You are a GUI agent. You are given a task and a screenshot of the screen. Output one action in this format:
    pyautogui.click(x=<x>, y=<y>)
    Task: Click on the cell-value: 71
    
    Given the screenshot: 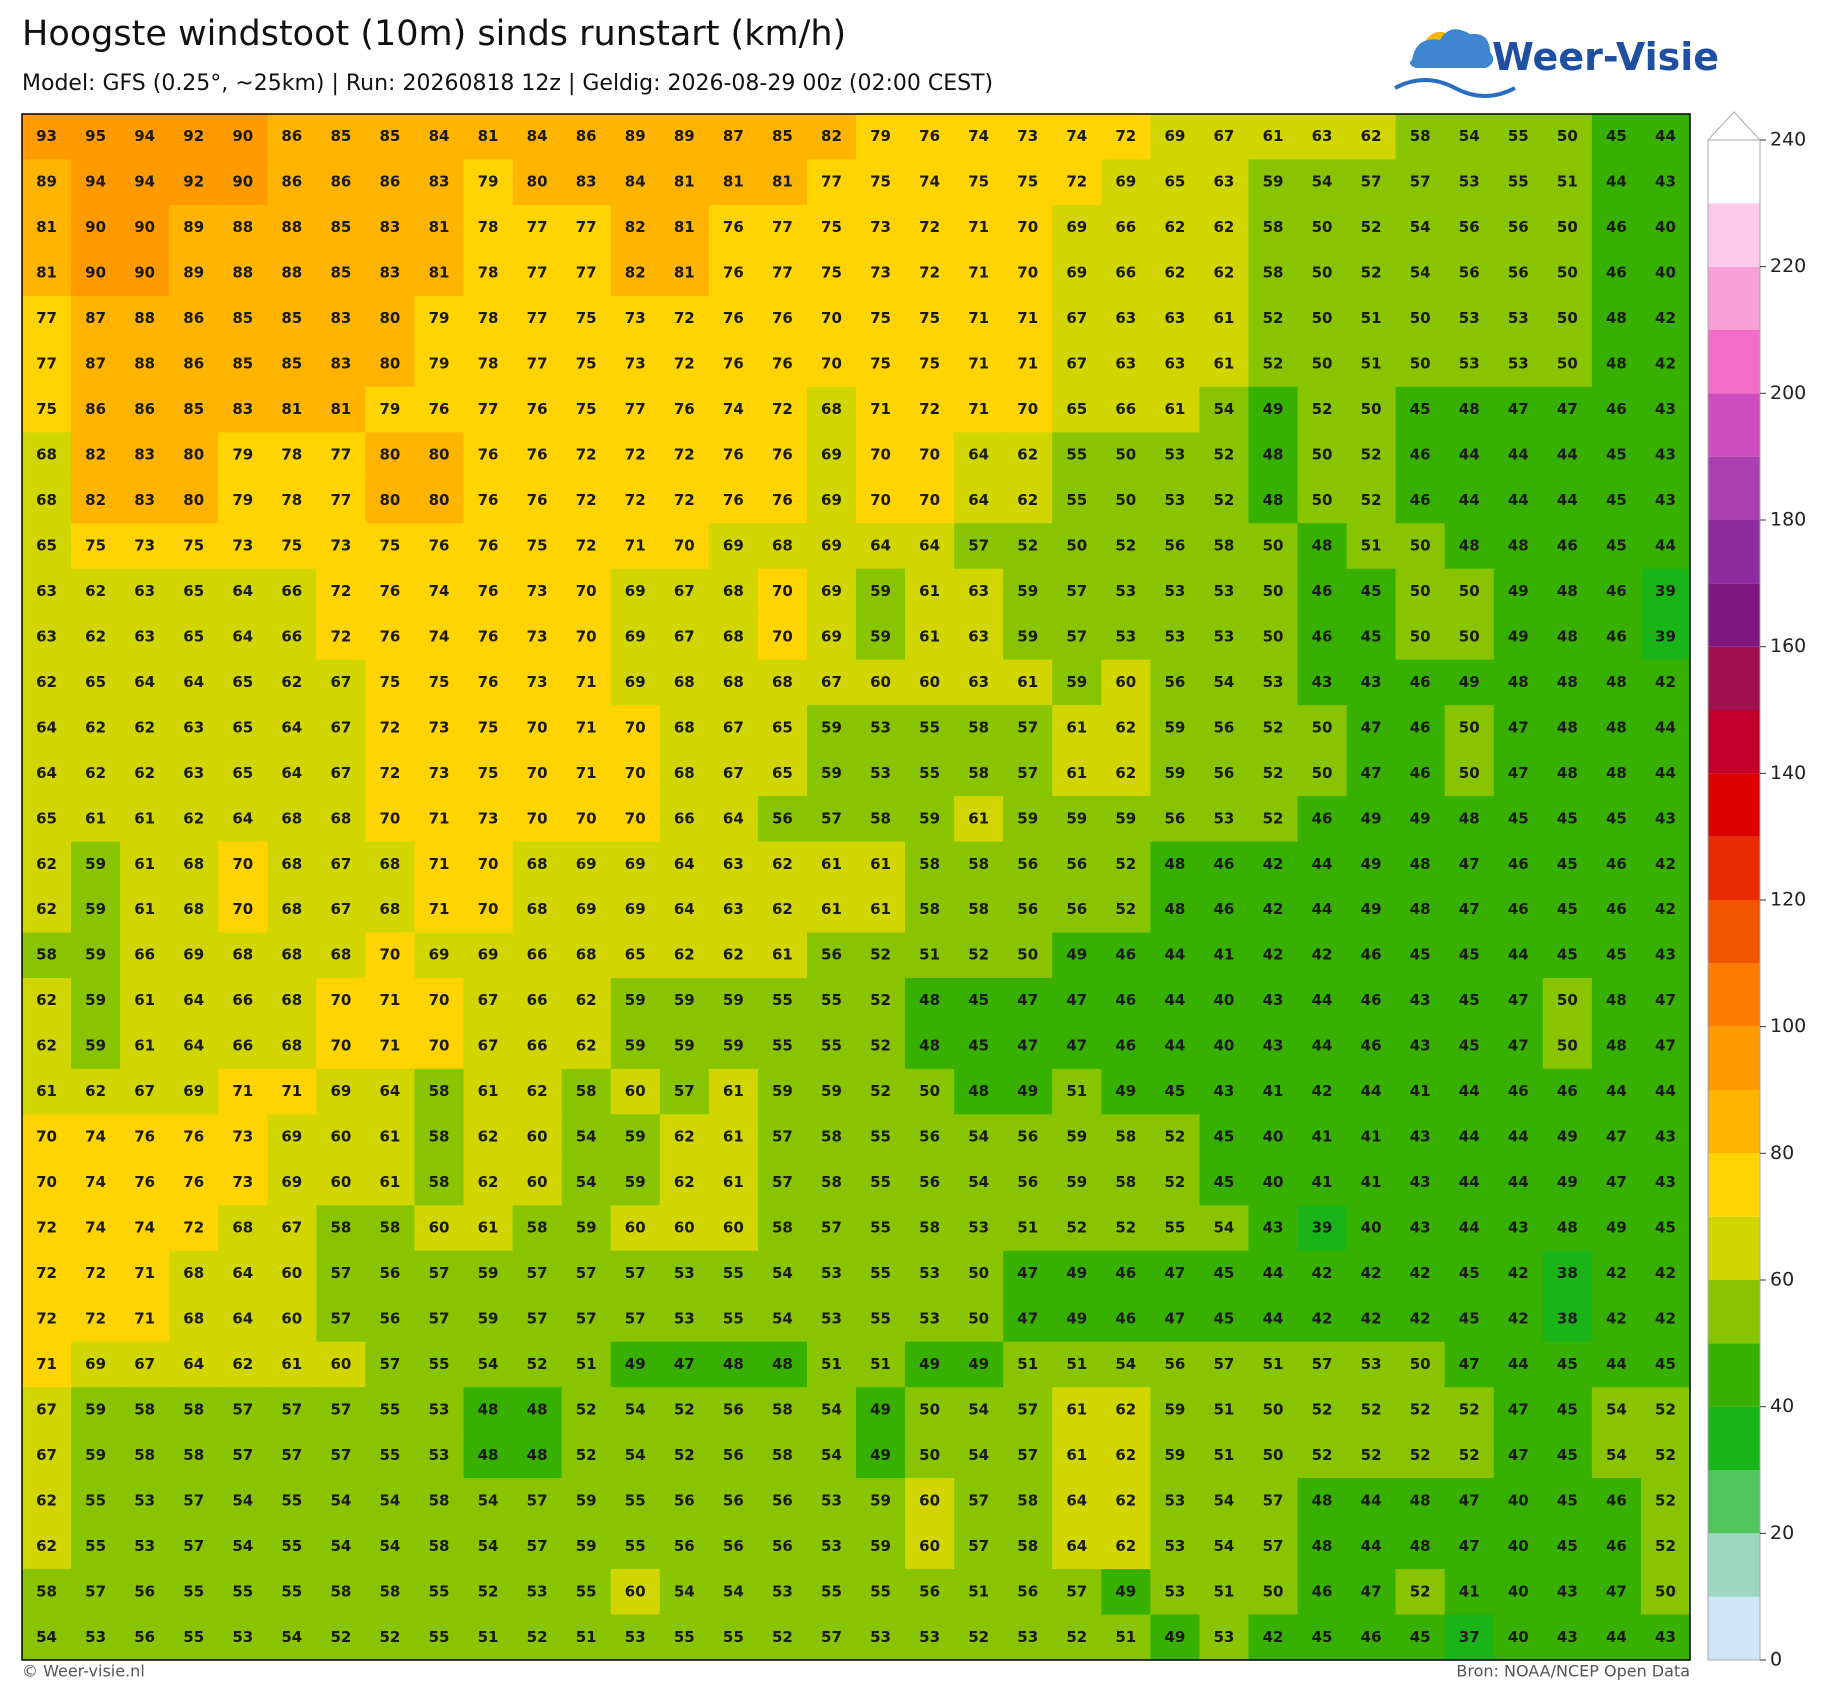 What is the action you would take?
    pyautogui.click(x=586, y=773)
    